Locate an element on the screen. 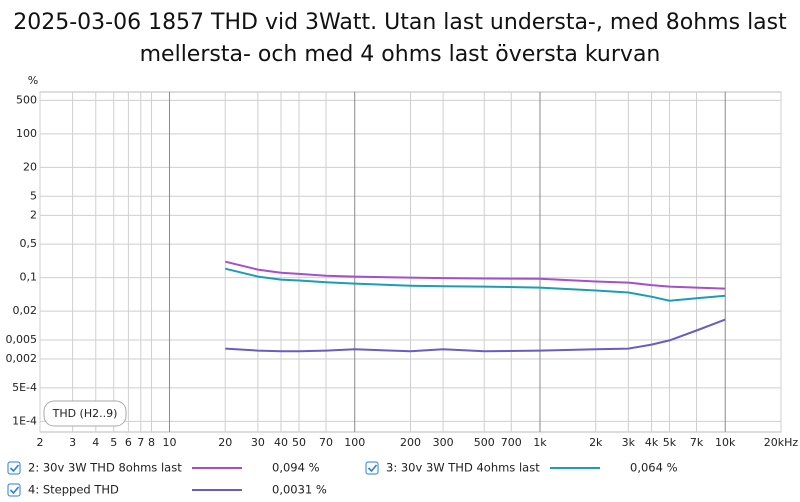 The width and height of the screenshot is (800, 502). x-tick-label: 6 is located at coordinates (128, 442).